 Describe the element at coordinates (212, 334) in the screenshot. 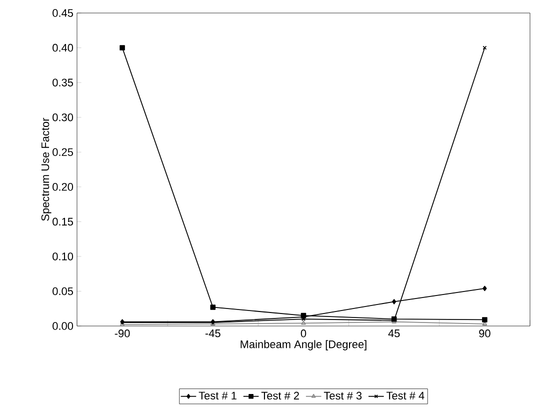

I see `x-tick-label: -45` at that location.